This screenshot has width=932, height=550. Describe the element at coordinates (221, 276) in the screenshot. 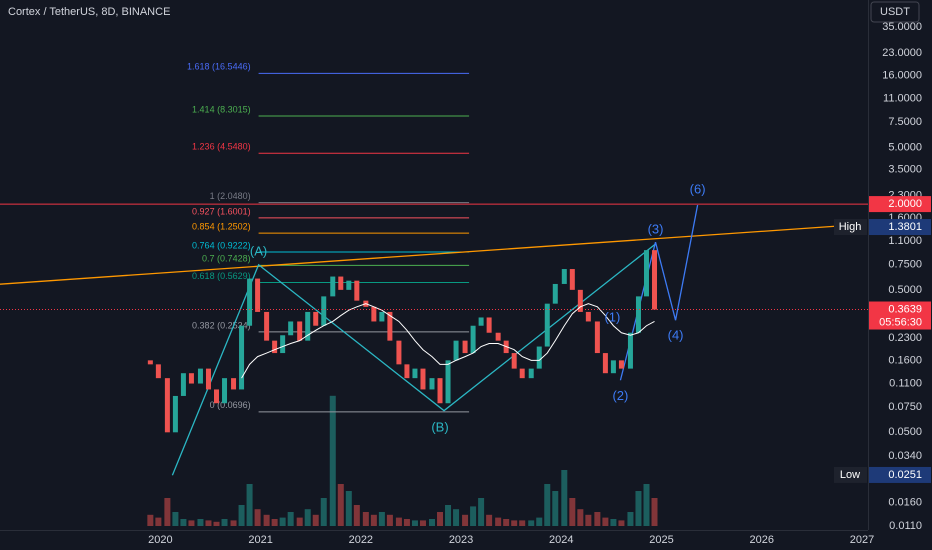

I see `fib-label: 0.618 (0.5629)` at that location.